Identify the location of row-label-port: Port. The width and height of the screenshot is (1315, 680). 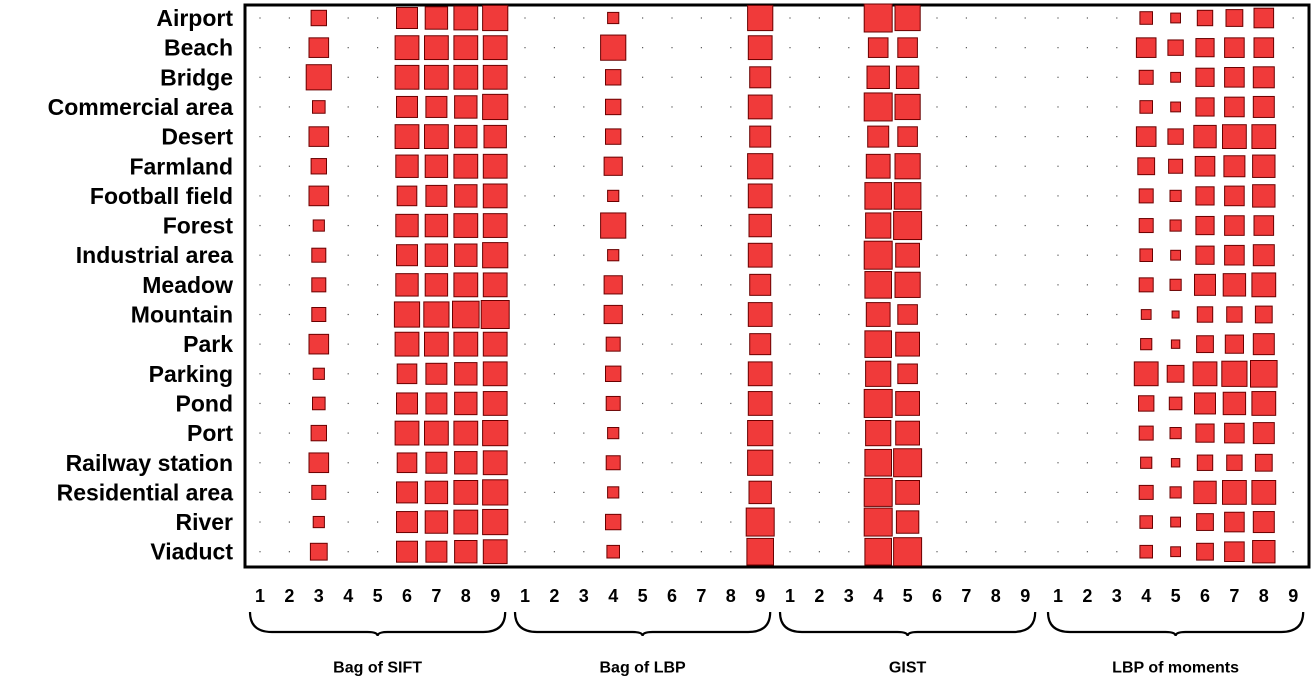
(210, 433).